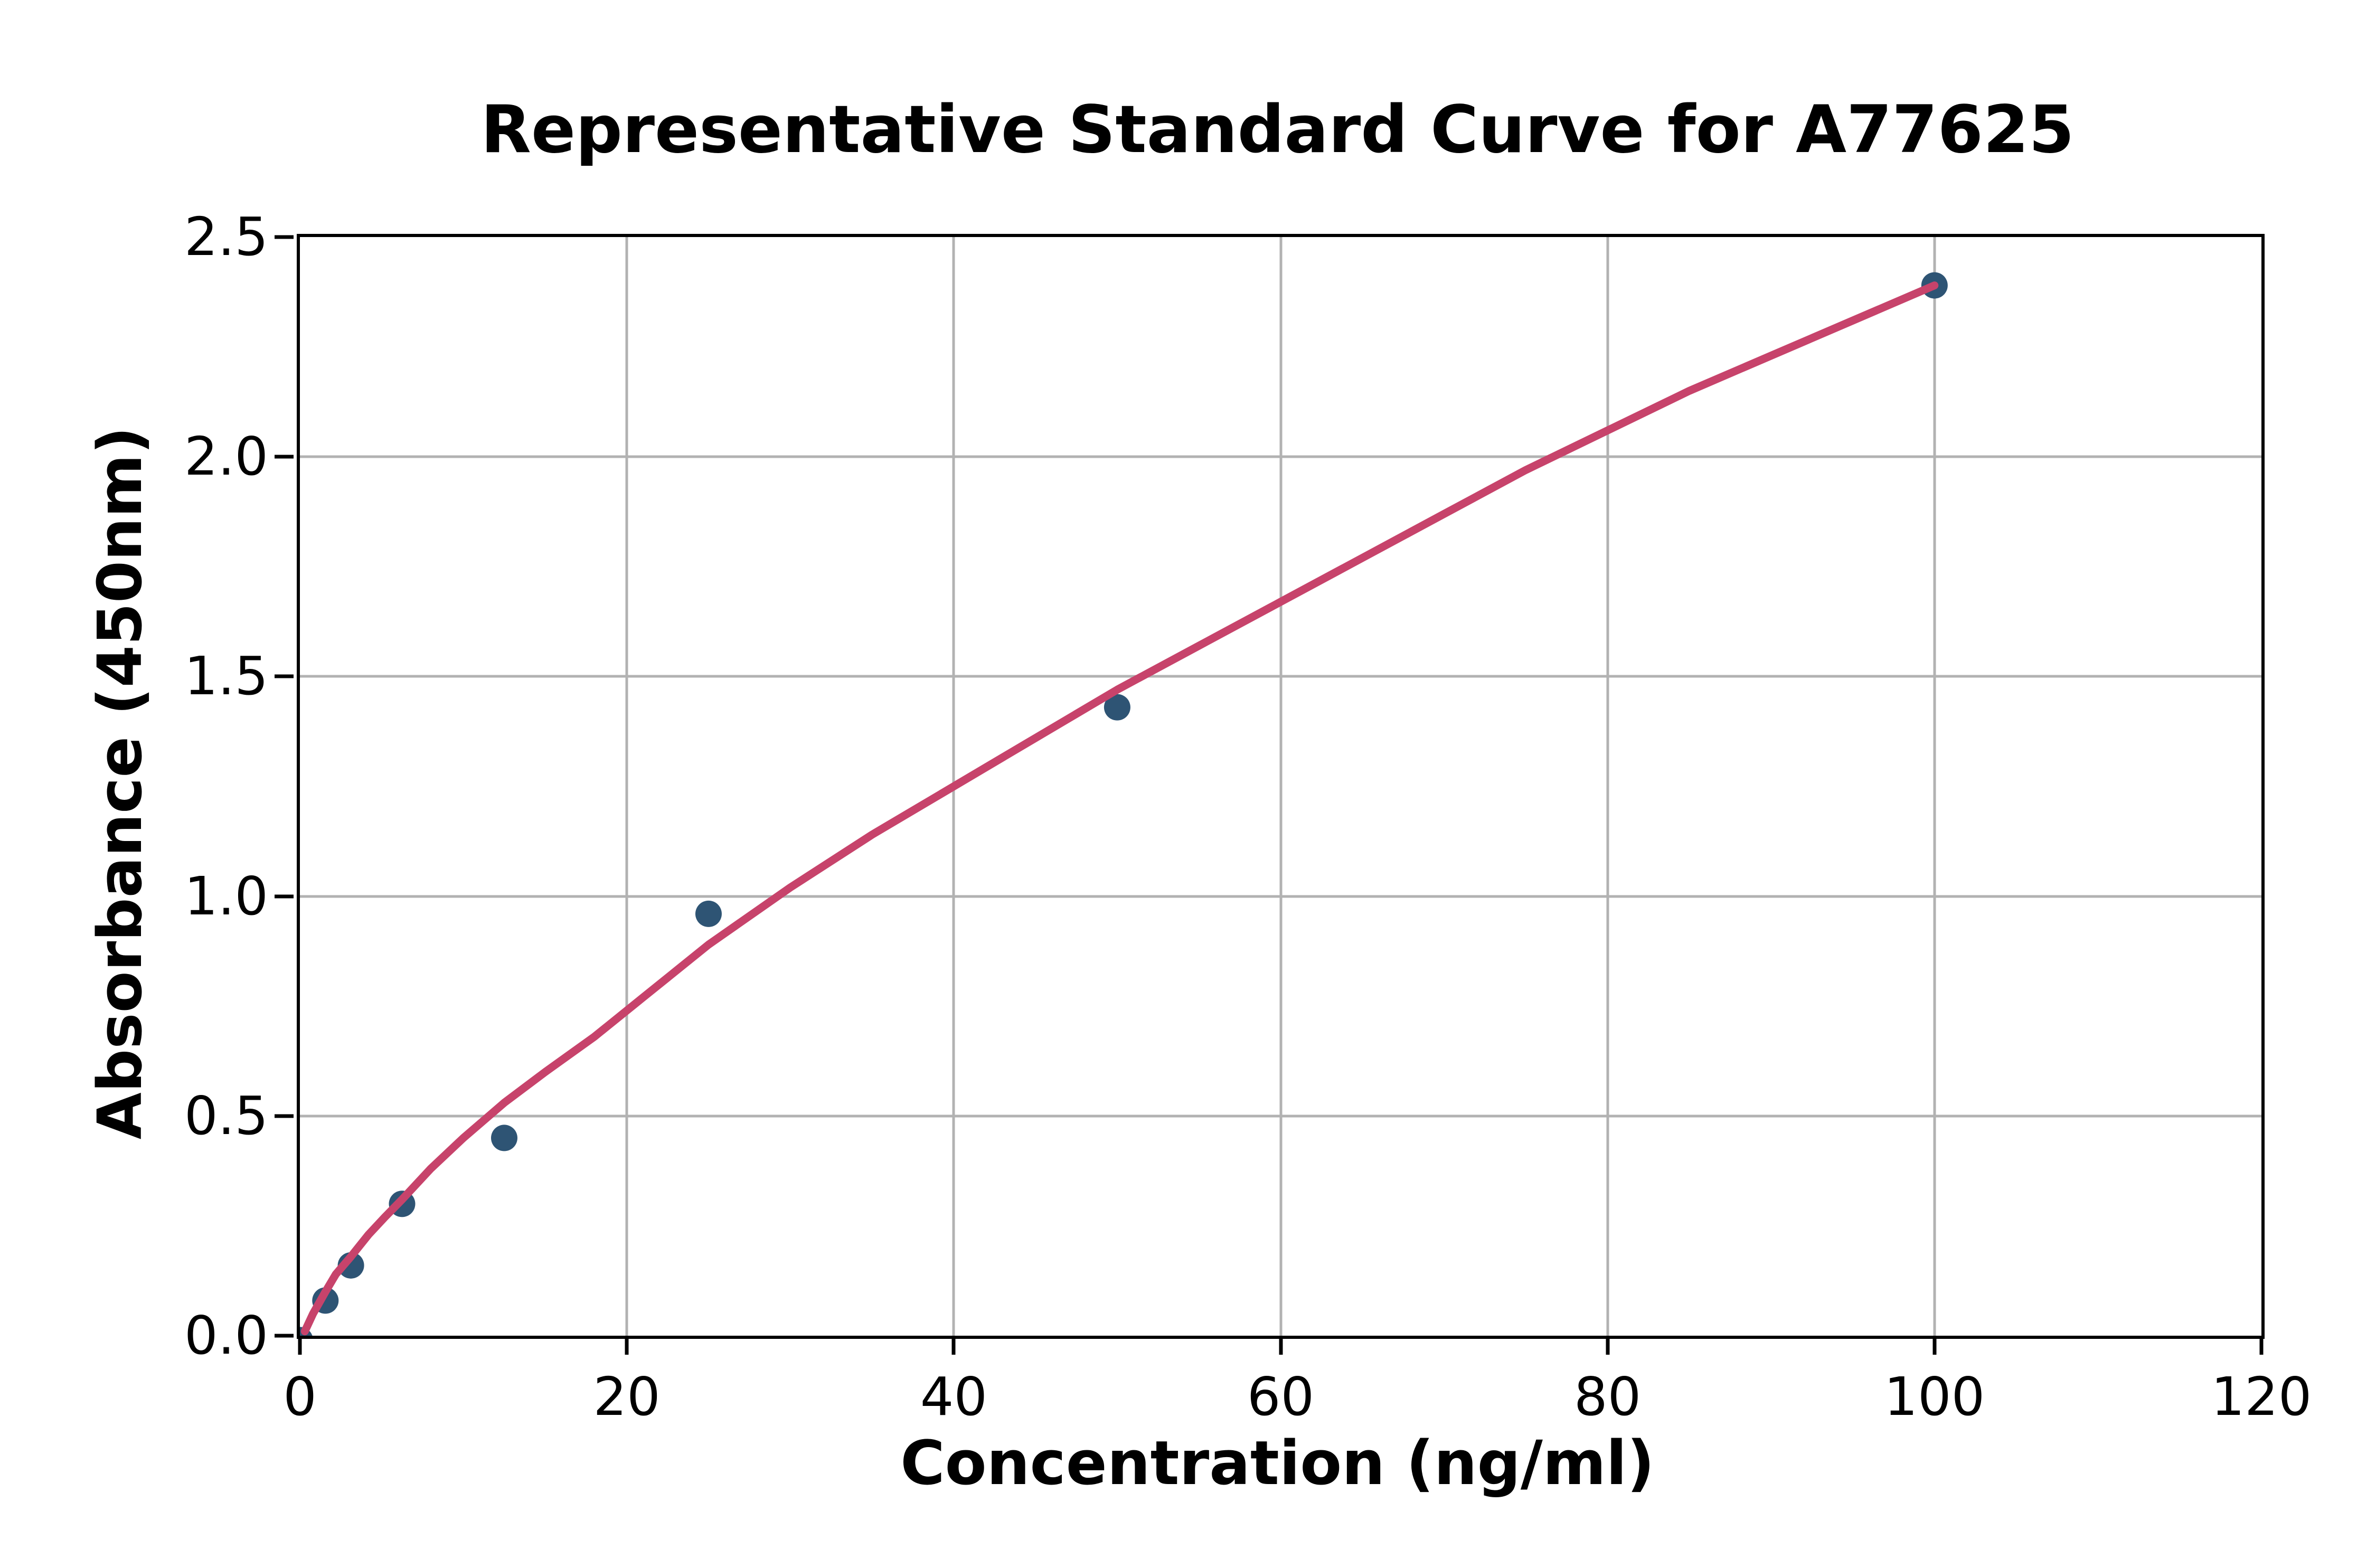 The height and width of the screenshot is (1568, 2376). Describe the element at coordinates (226, 1115) in the screenshot. I see `y-tick-label: 0.5` at that location.